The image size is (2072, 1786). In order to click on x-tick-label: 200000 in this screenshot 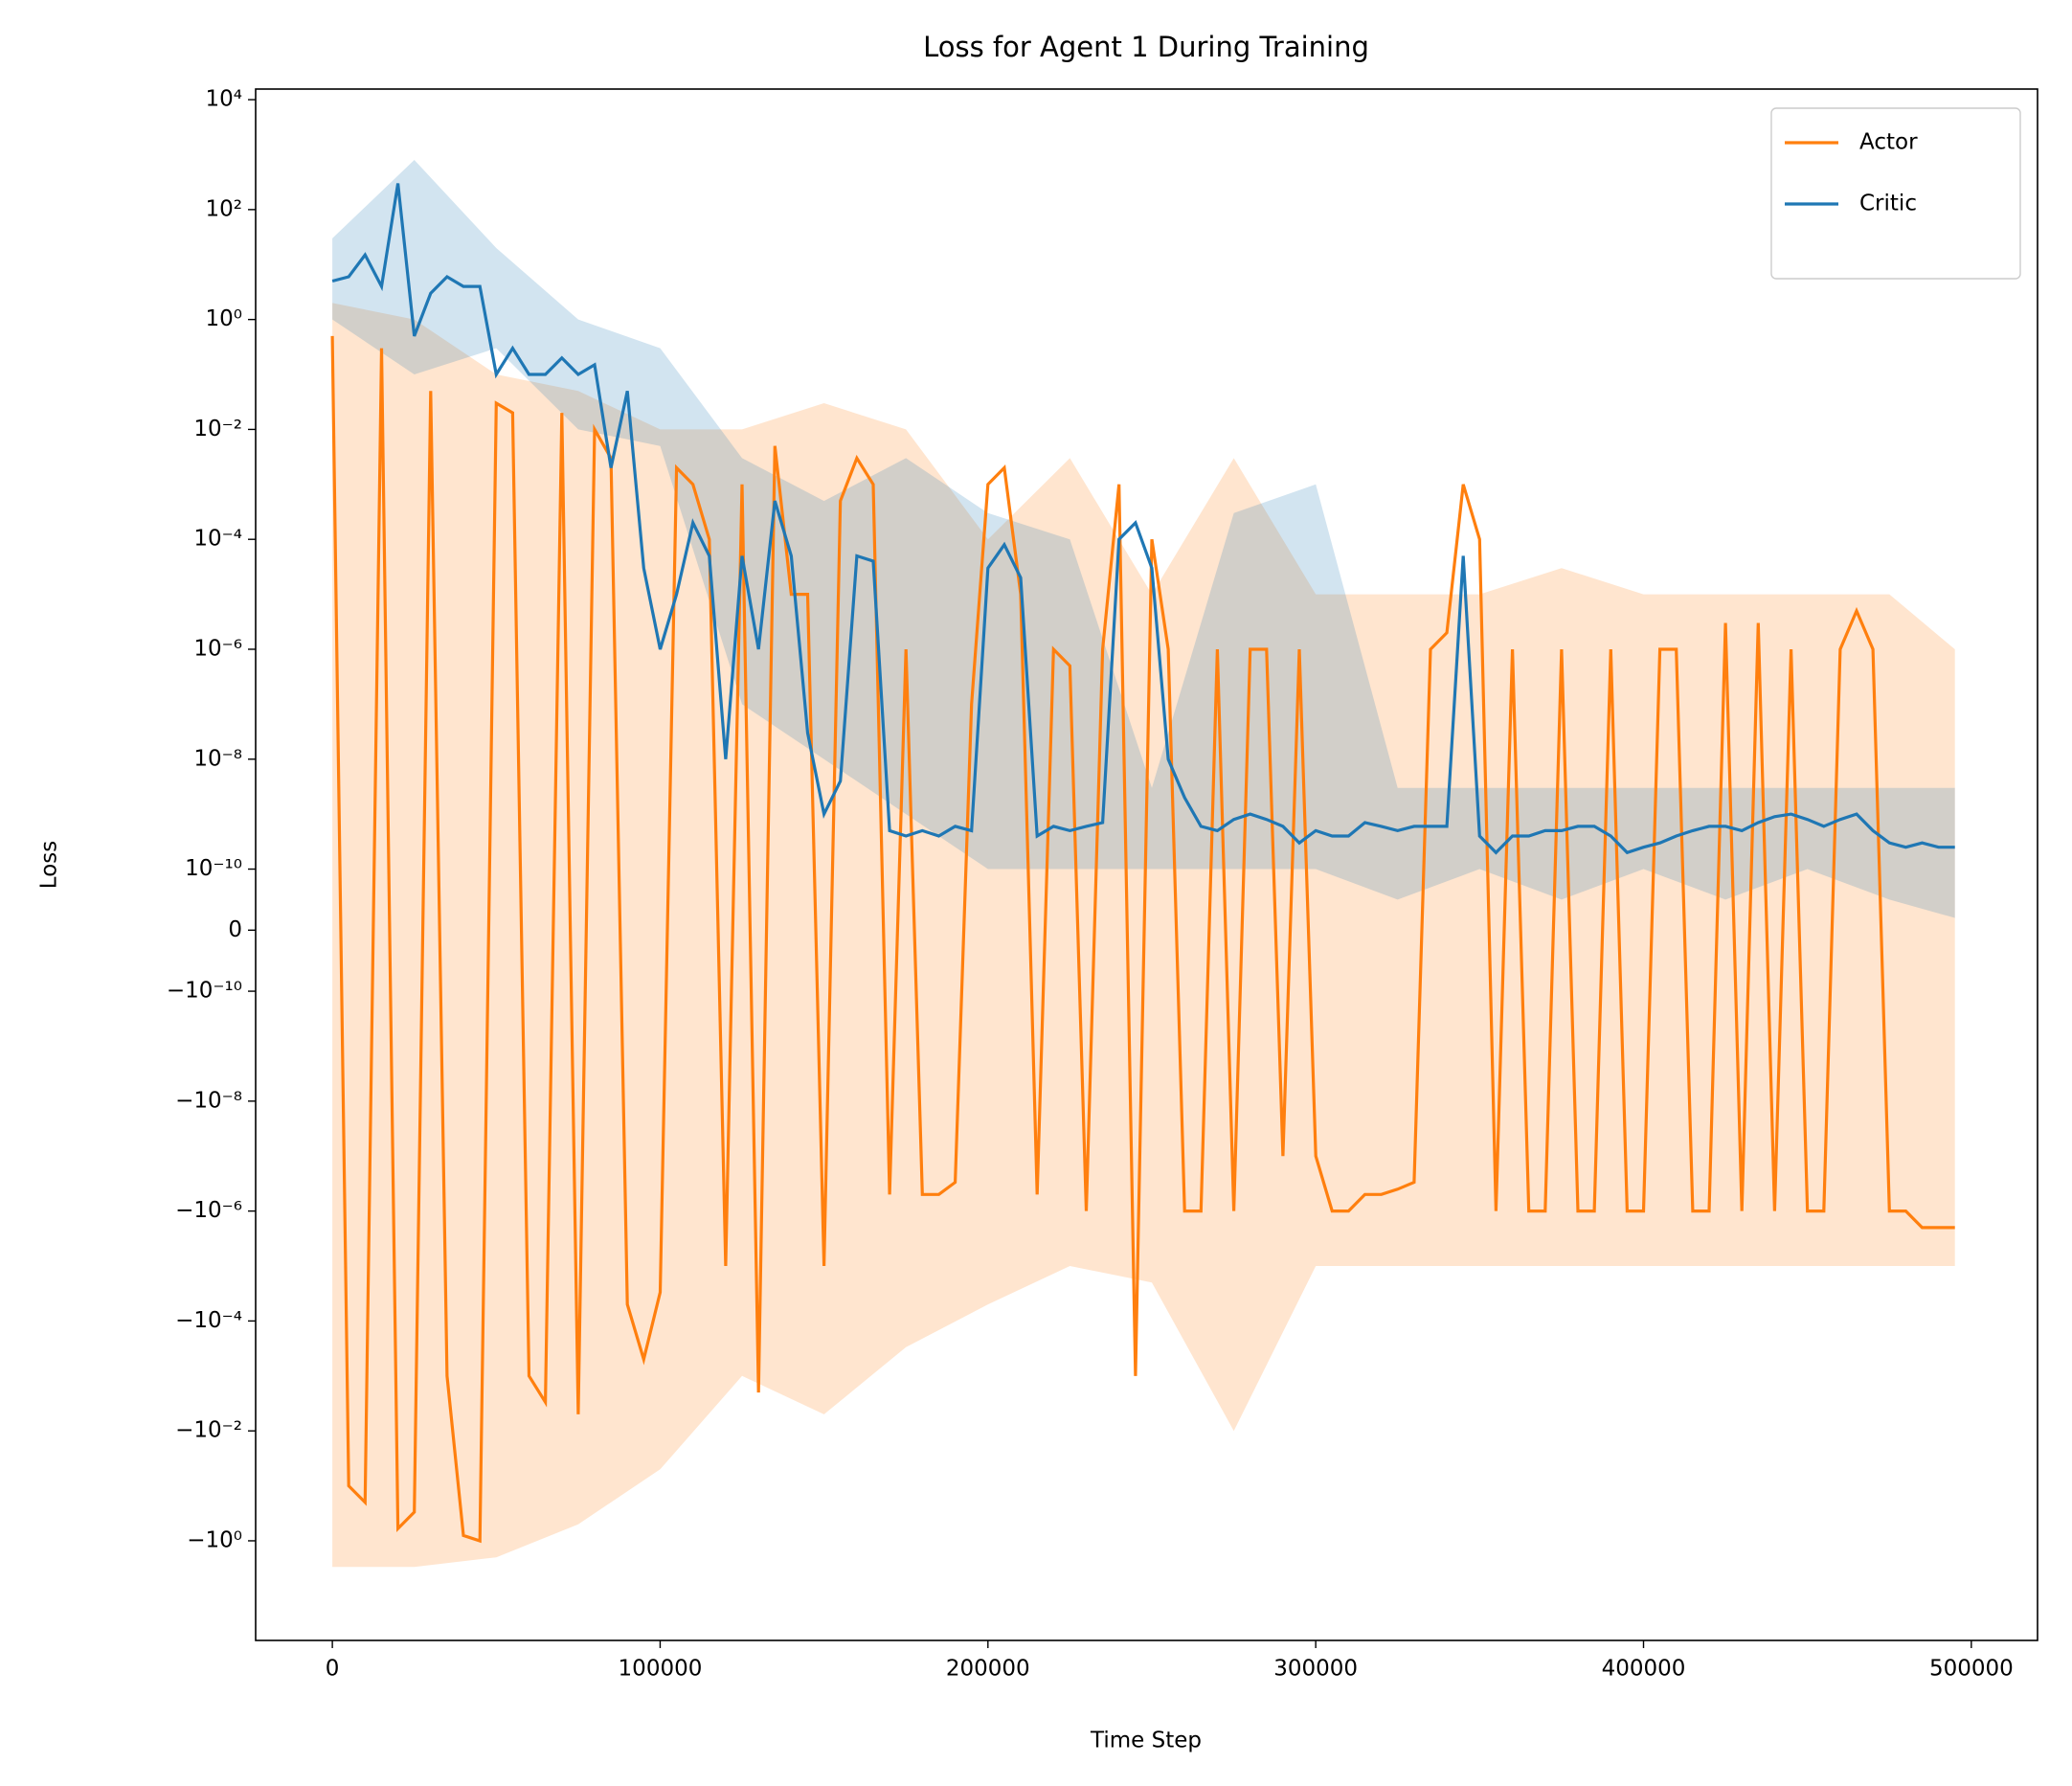, I will do `click(988, 1669)`.